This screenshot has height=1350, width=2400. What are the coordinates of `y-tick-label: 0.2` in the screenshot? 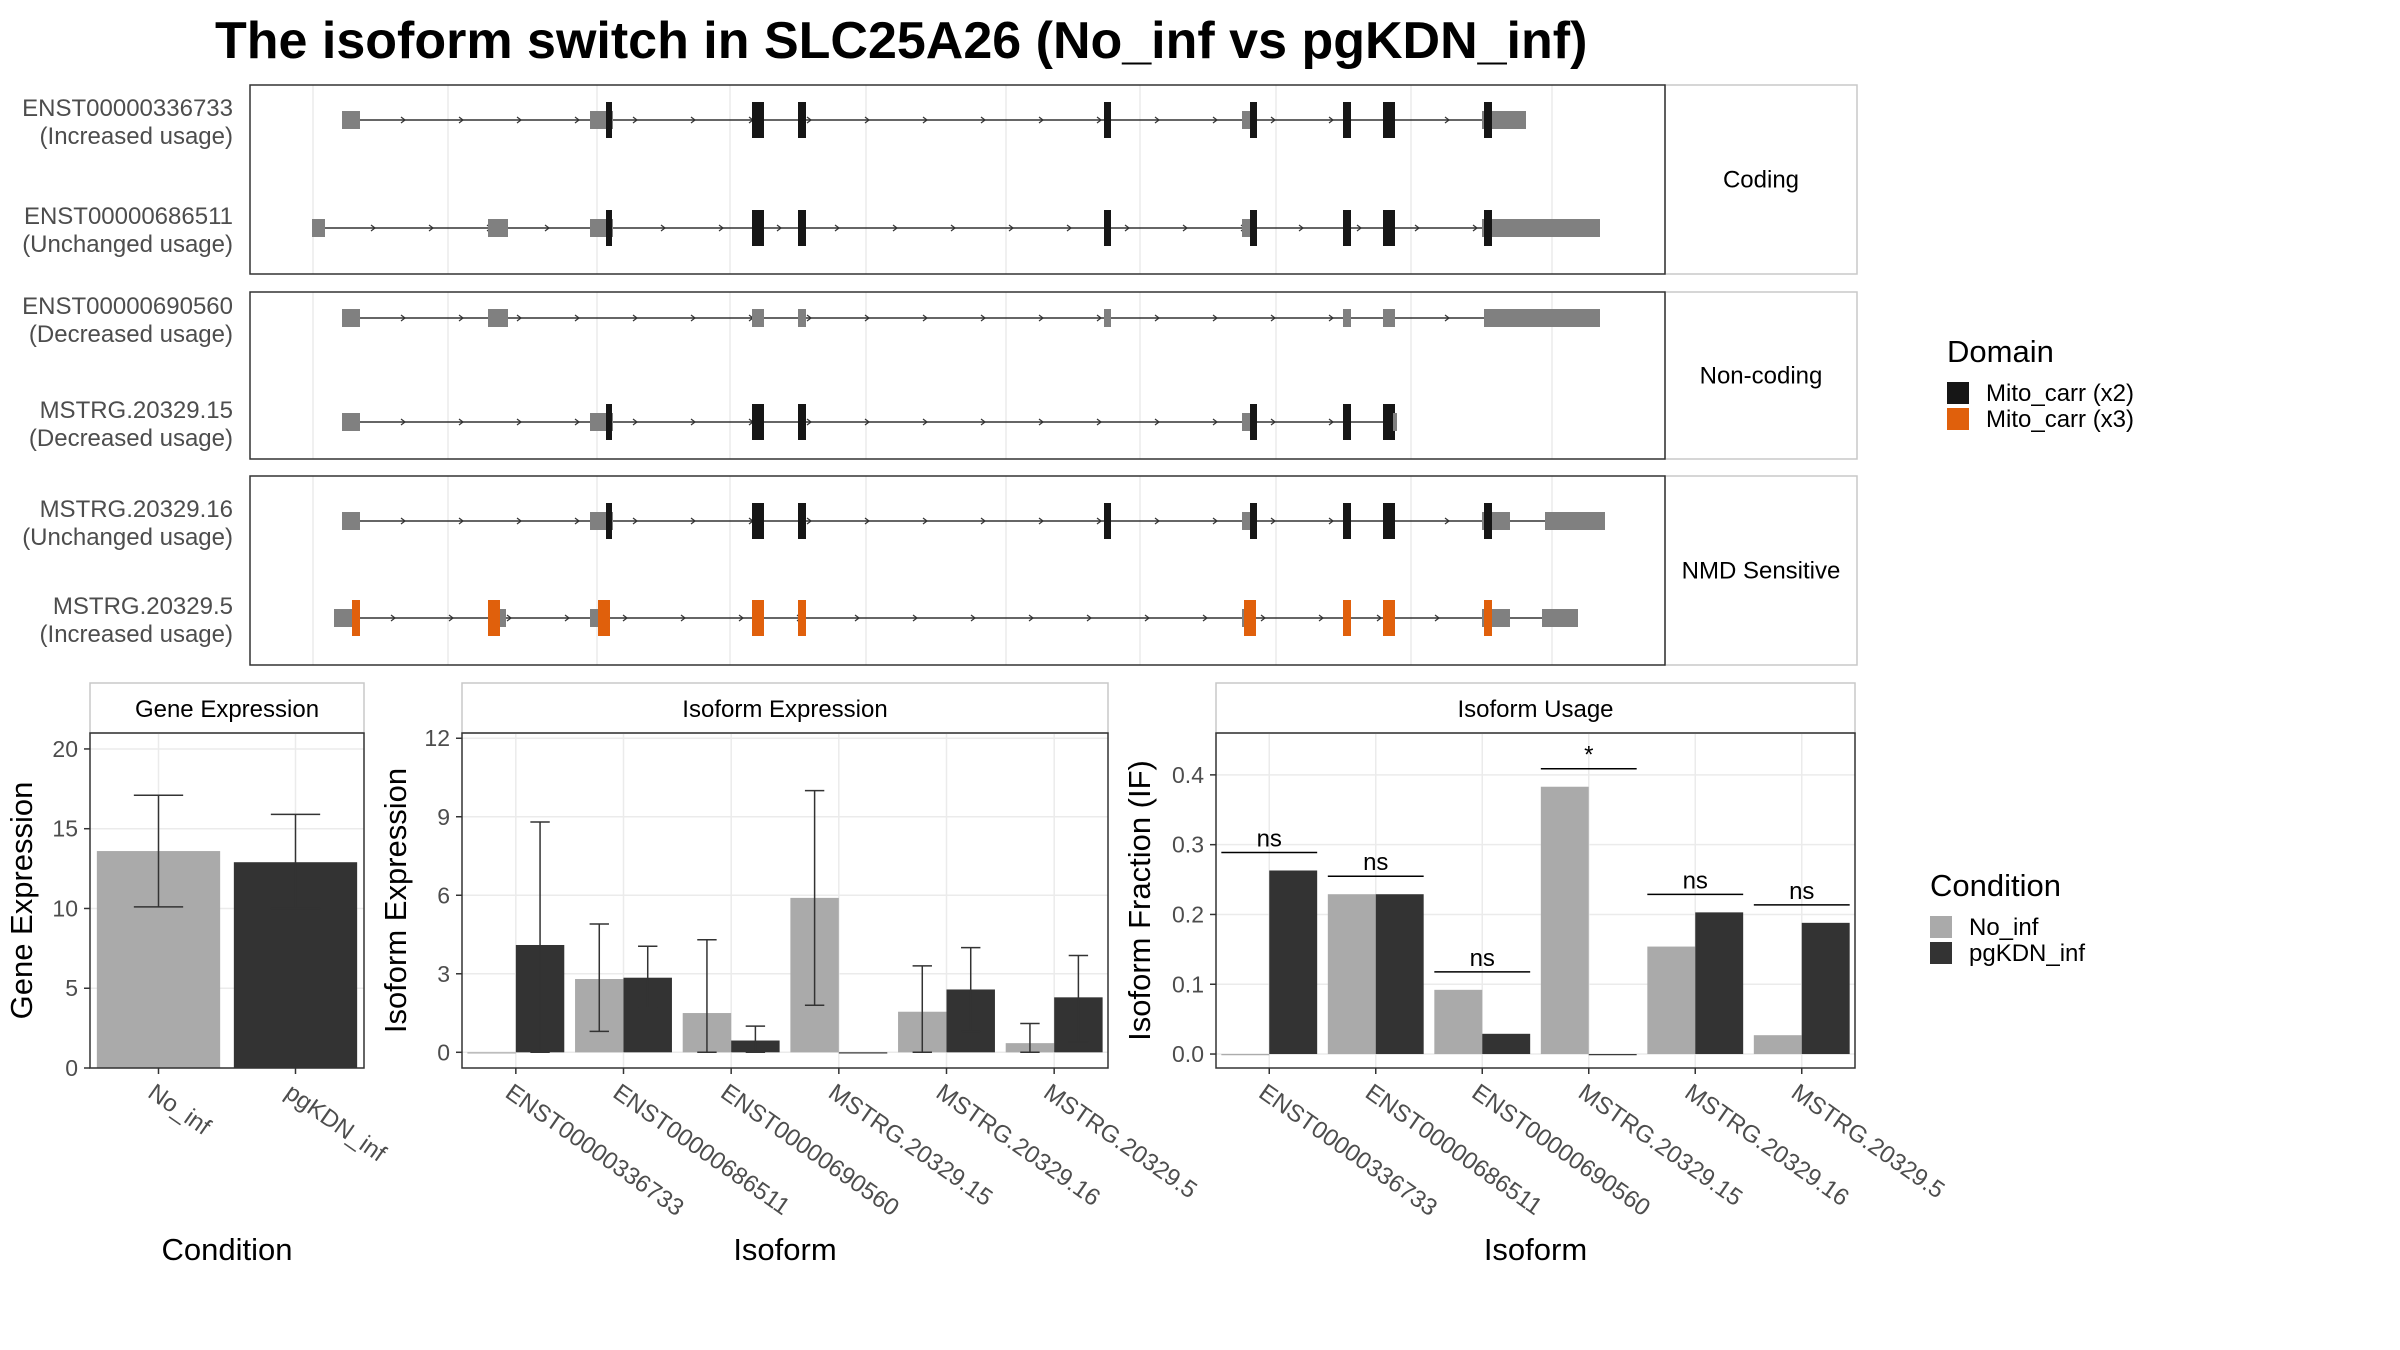 It's located at (1188, 914).